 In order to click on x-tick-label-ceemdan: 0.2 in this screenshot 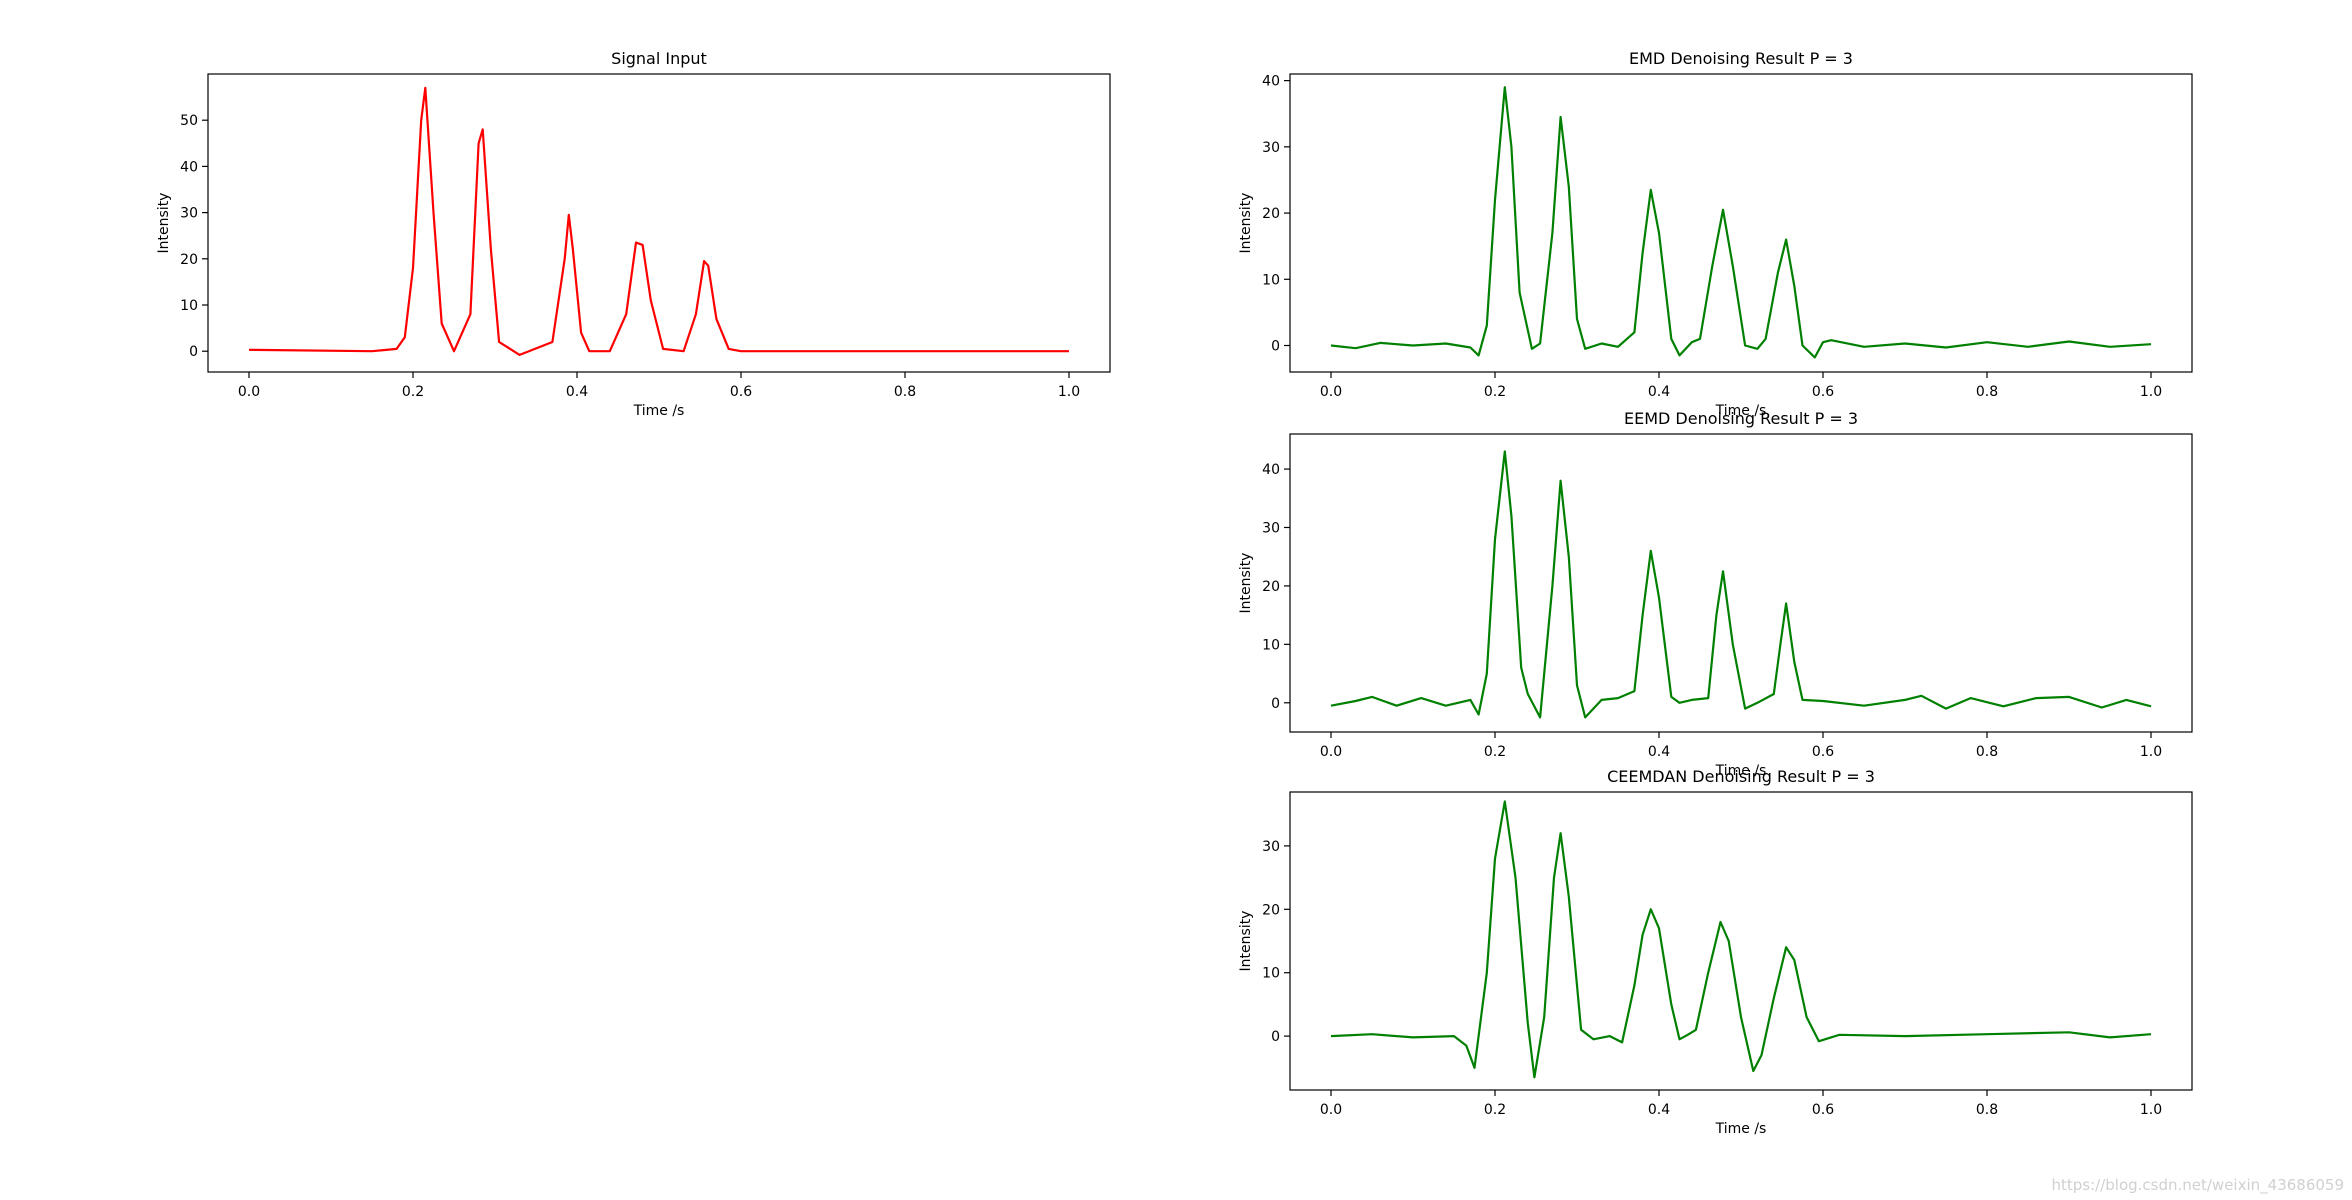, I will do `click(1495, 1110)`.